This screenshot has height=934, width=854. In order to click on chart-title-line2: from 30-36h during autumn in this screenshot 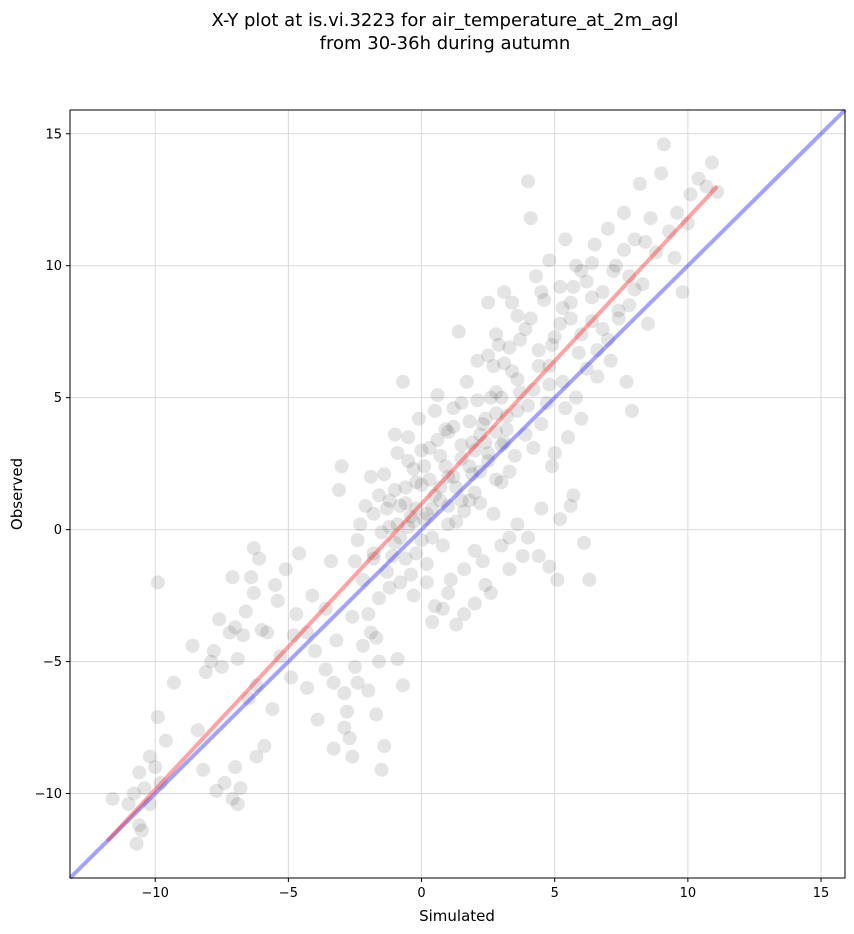, I will do `click(445, 43)`.